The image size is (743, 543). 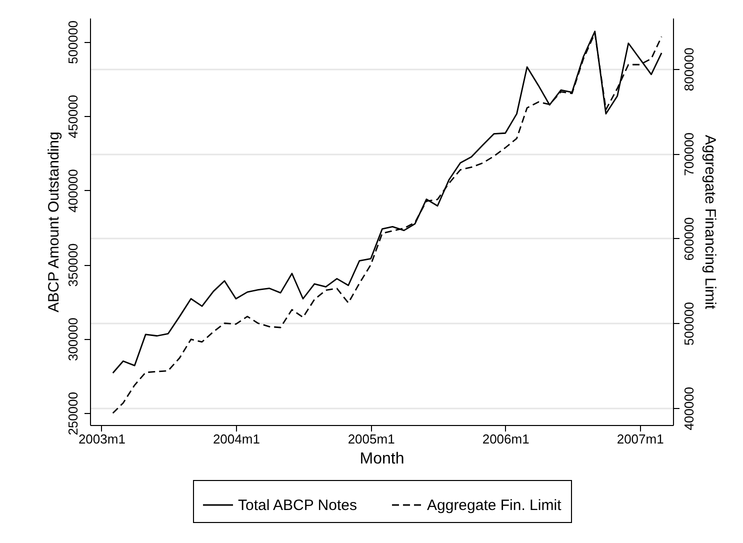 What do you see at coordinates (73, 414) in the screenshot?
I see `y-tick-label: 250000` at bounding box center [73, 414].